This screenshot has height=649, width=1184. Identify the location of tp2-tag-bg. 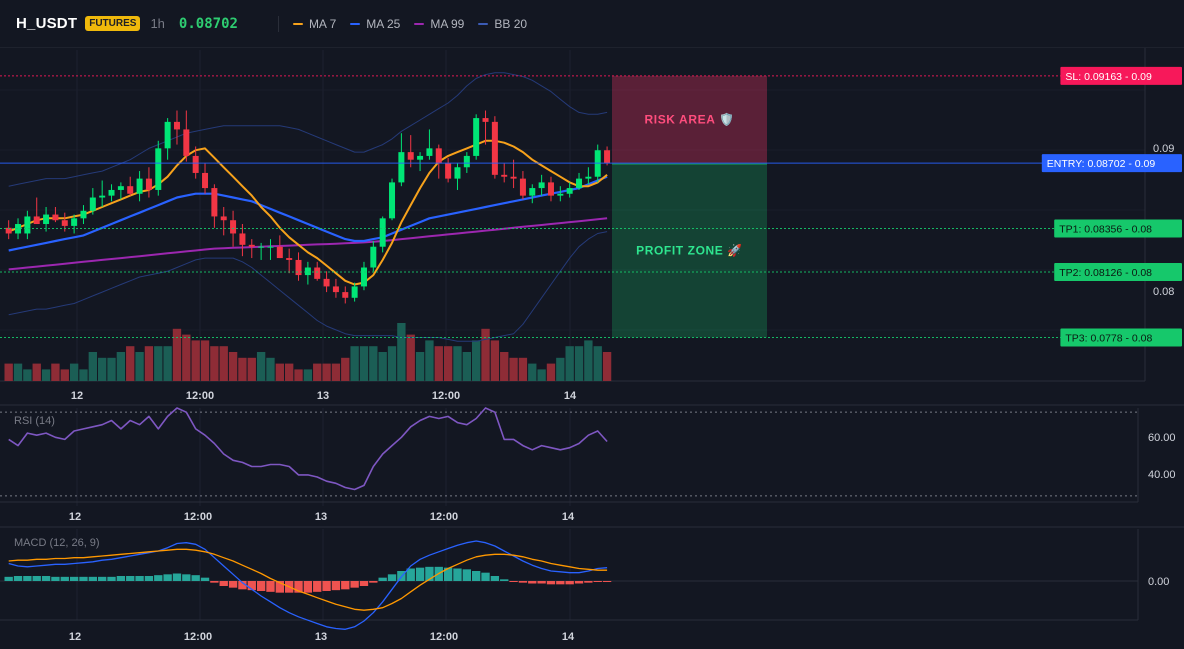
(1118, 272).